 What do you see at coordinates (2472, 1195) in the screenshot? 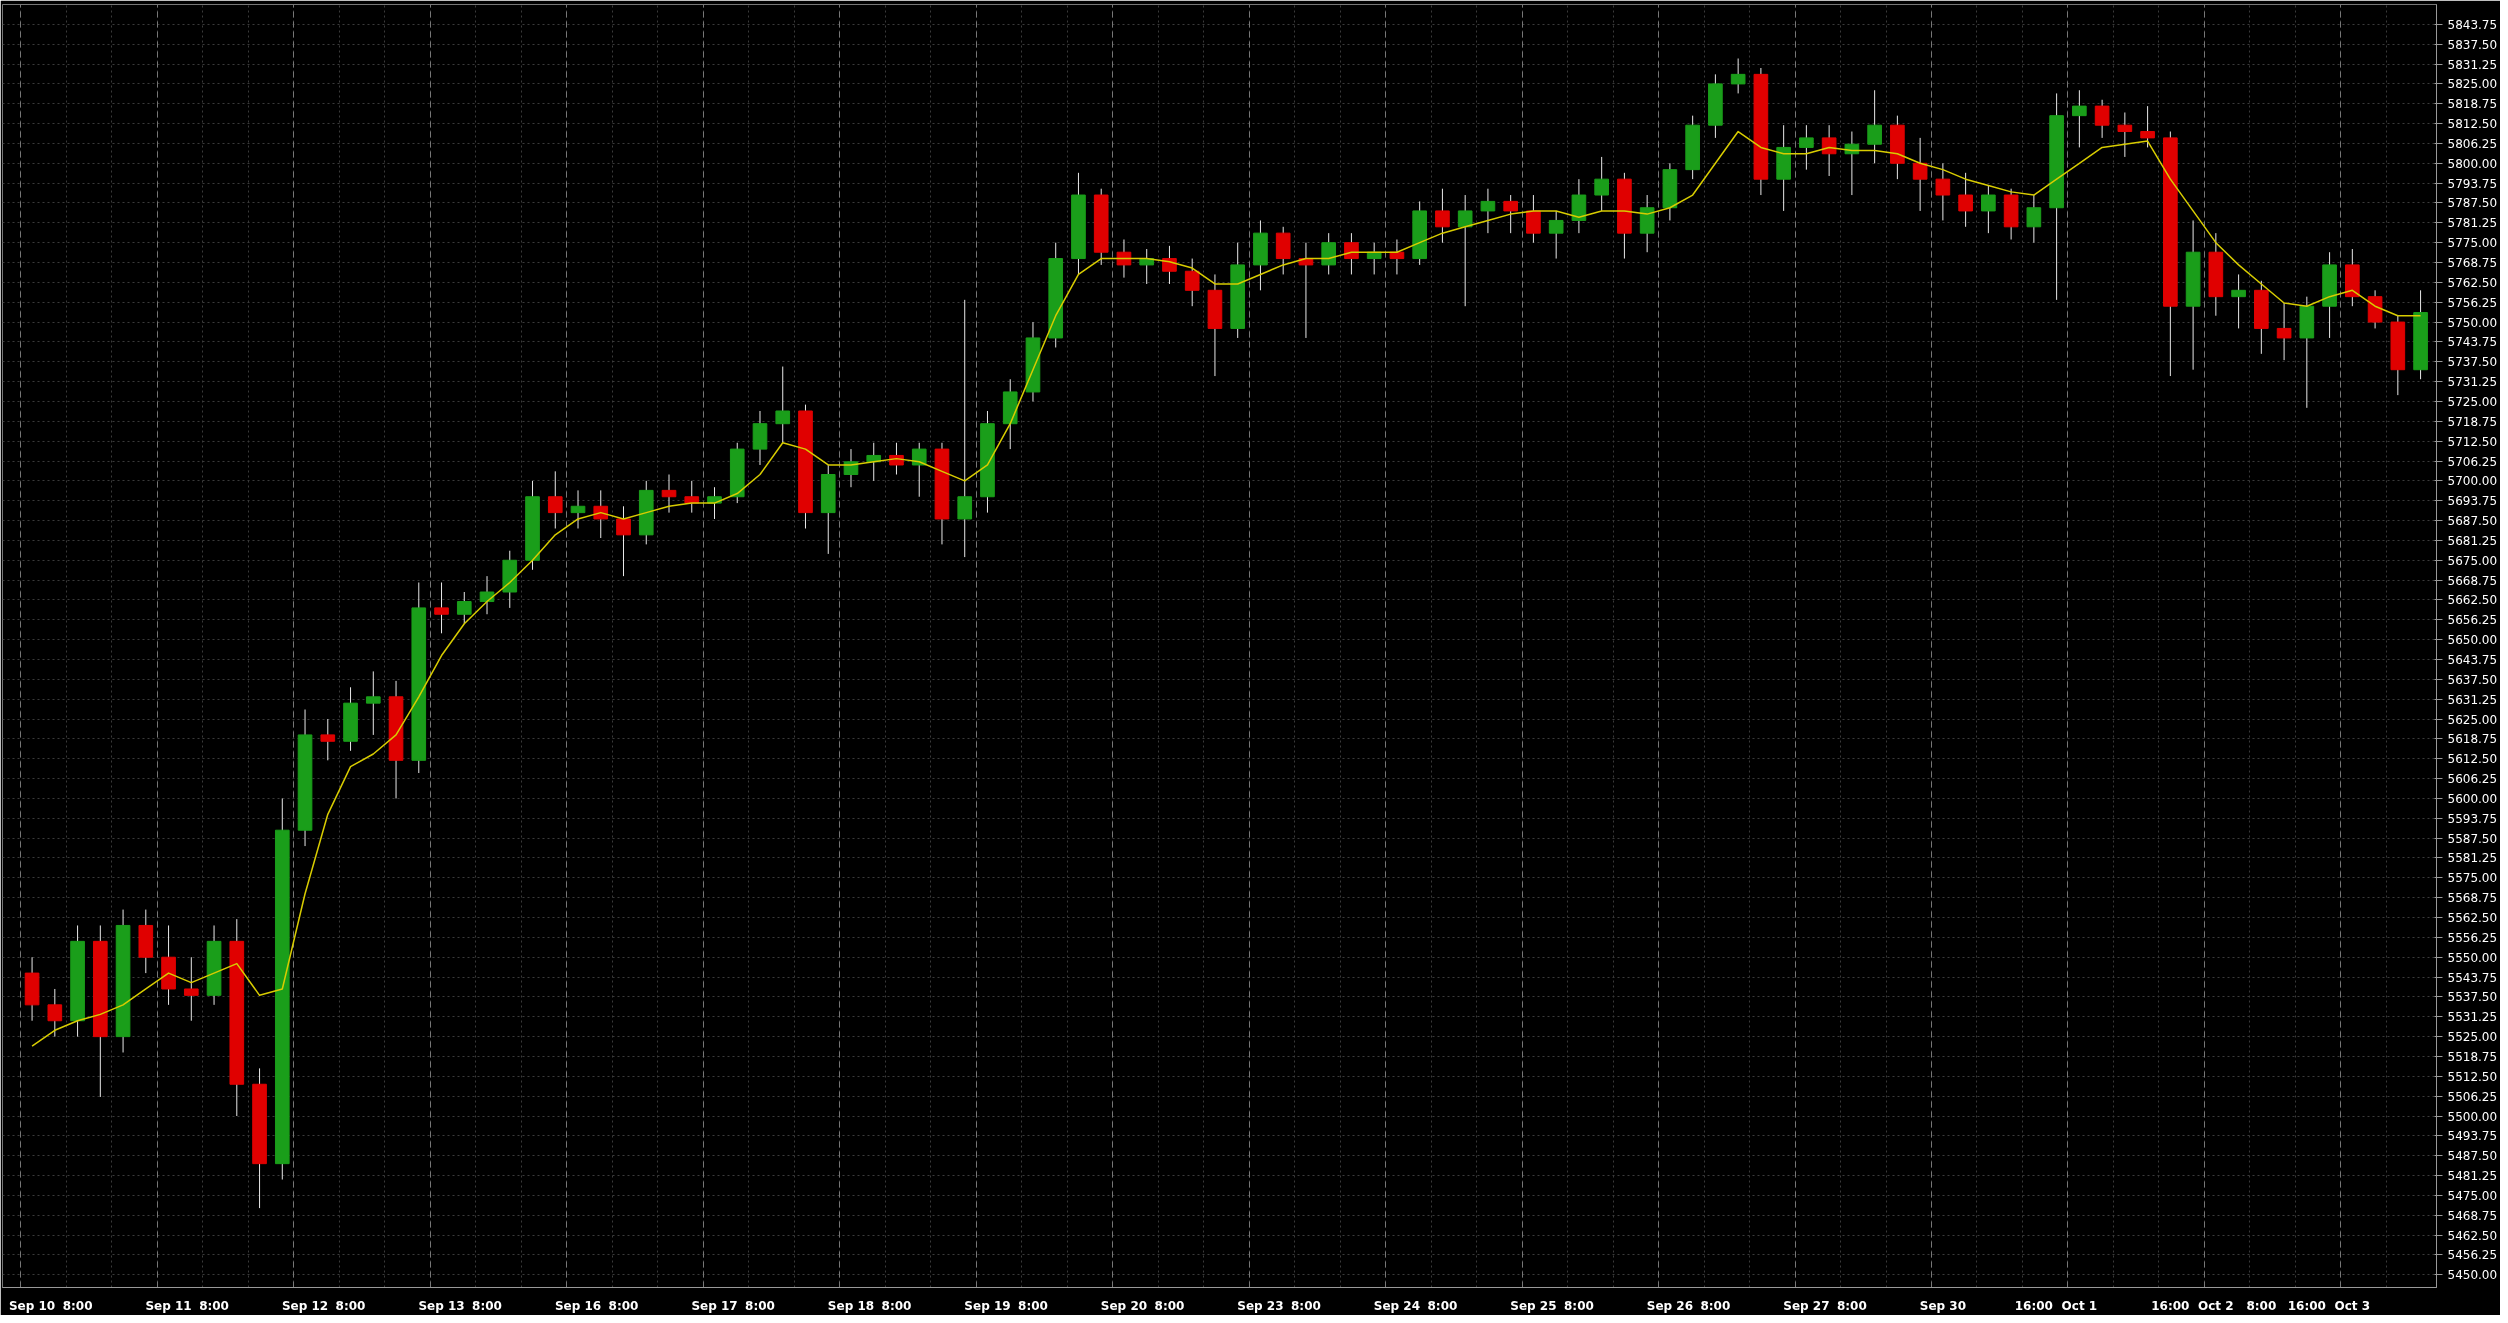
I see `y-tick-label: 5475.00` at bounding box center [2472, 1195].